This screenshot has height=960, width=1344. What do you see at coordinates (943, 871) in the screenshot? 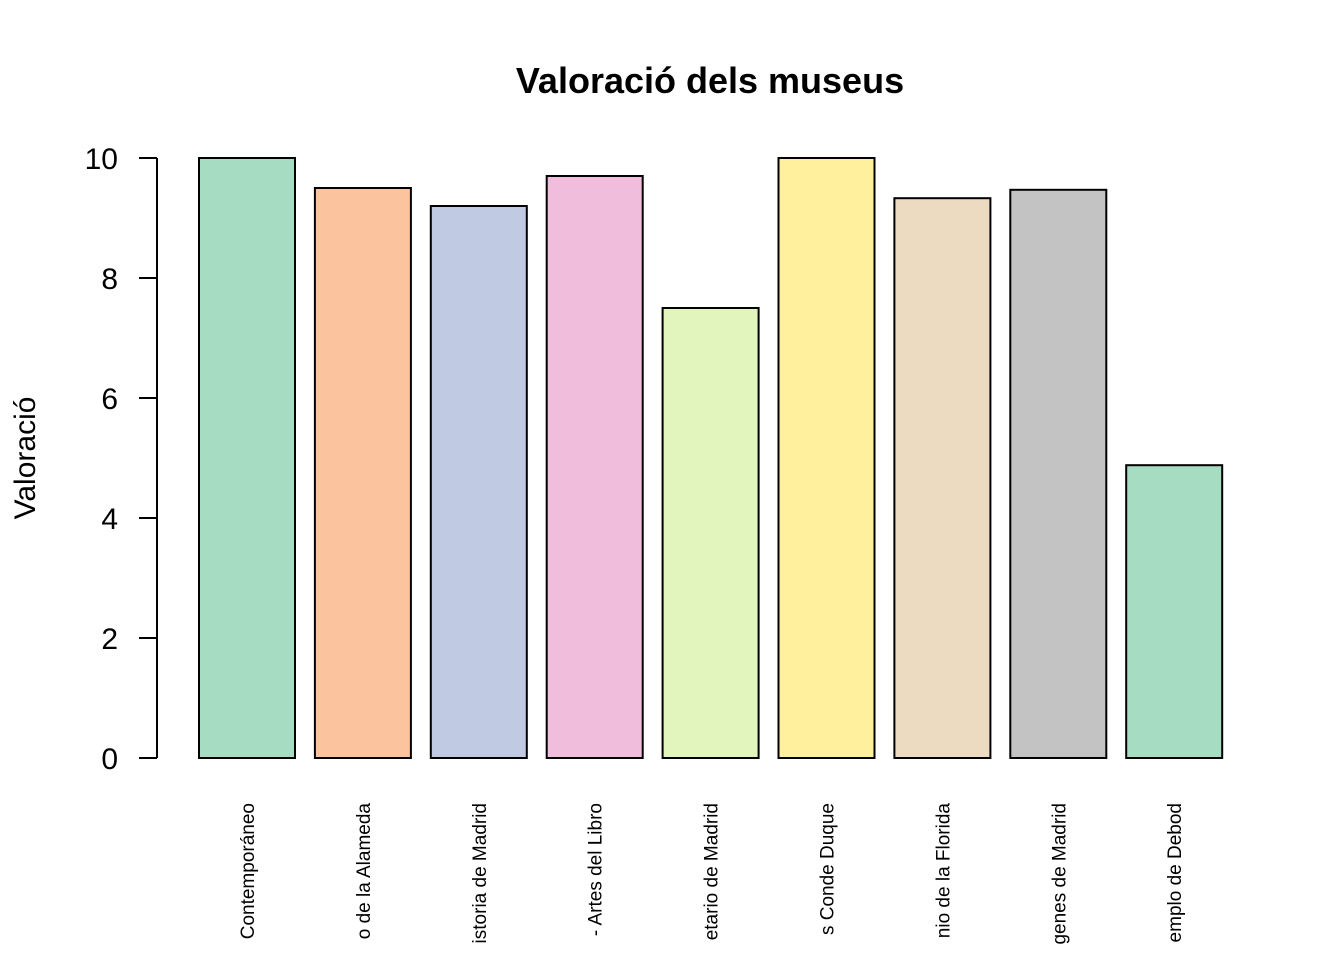
I see `x-tick-label: nio de la Florida` at bounding box center [943, 871].